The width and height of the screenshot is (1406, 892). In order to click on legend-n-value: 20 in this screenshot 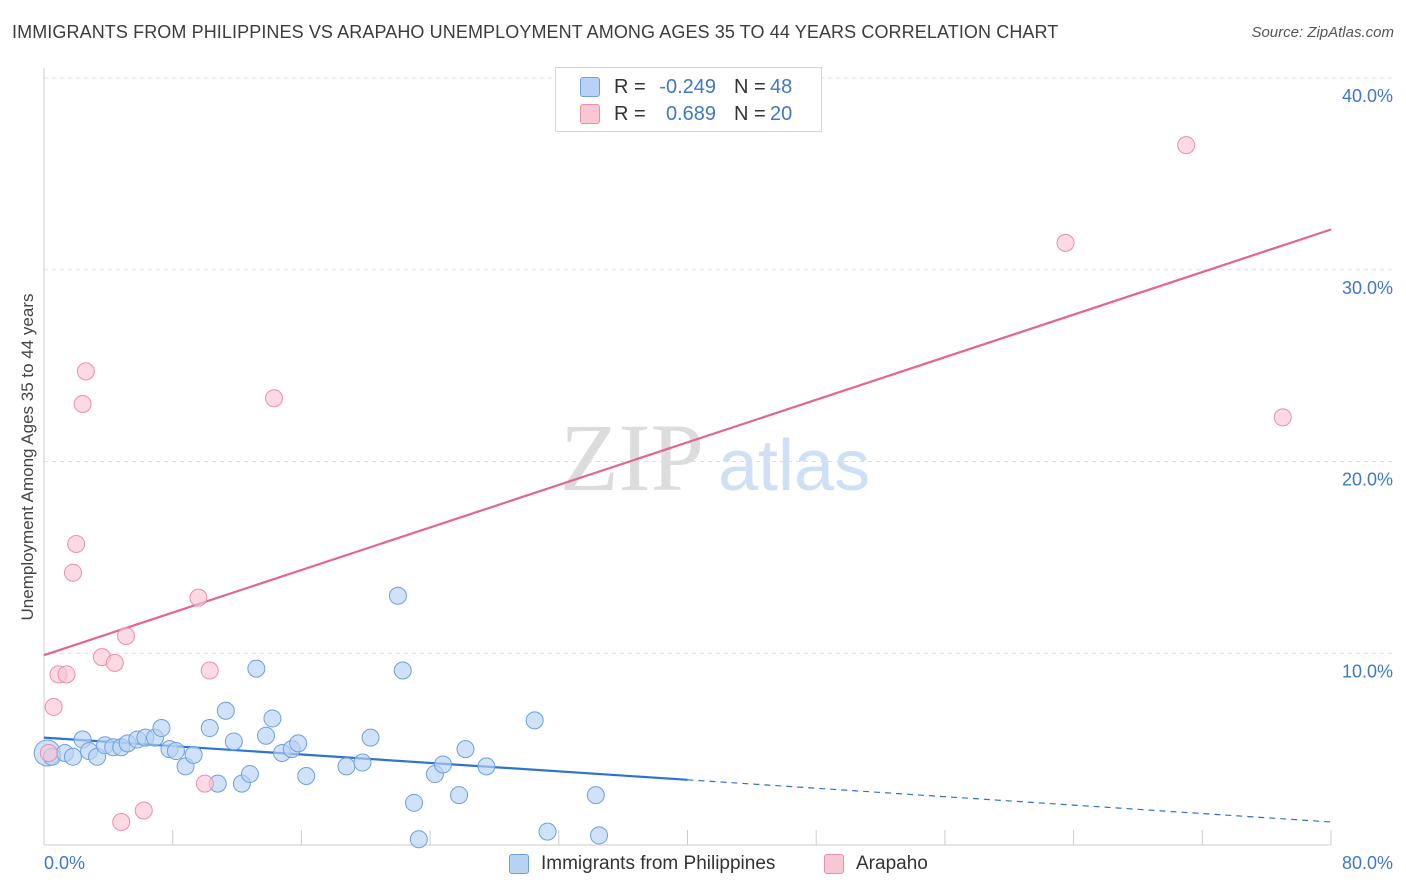, I will do `click(781, 113)`.